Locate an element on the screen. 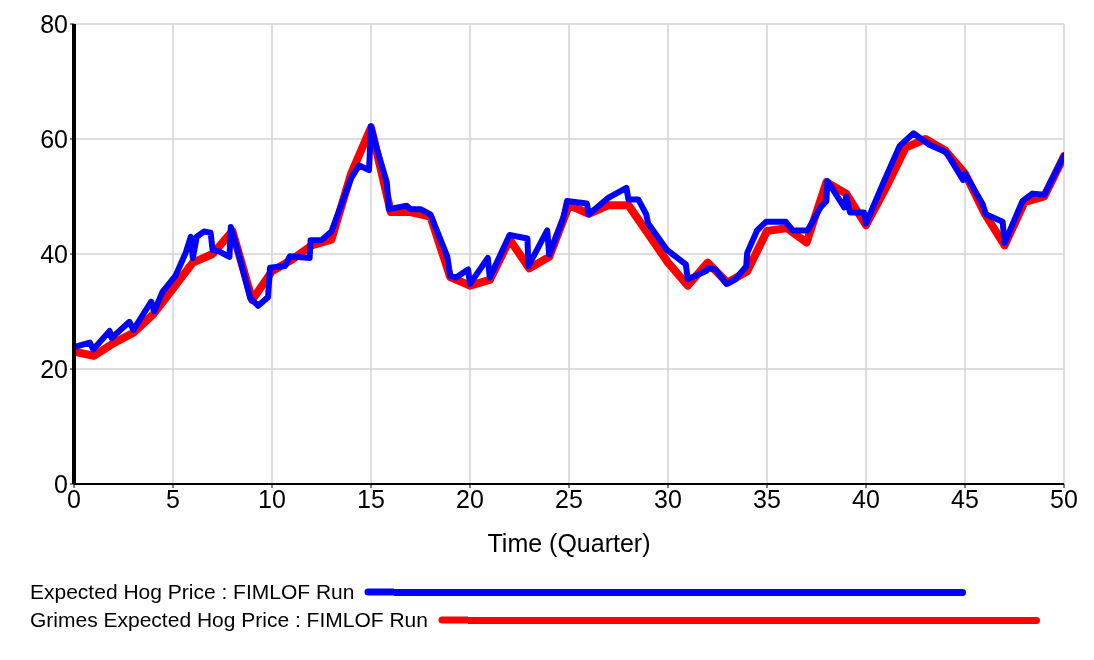  y-tick-label: 20 is located at coordinates (54, 368).